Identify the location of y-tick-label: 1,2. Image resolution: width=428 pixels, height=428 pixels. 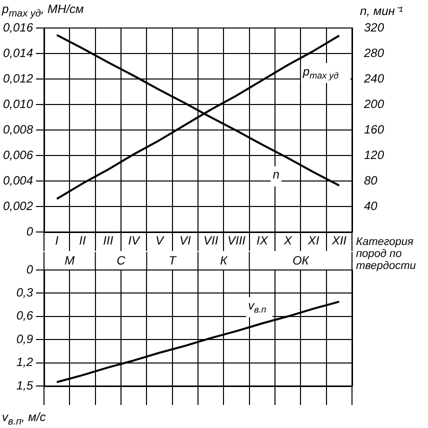
(25, 362).